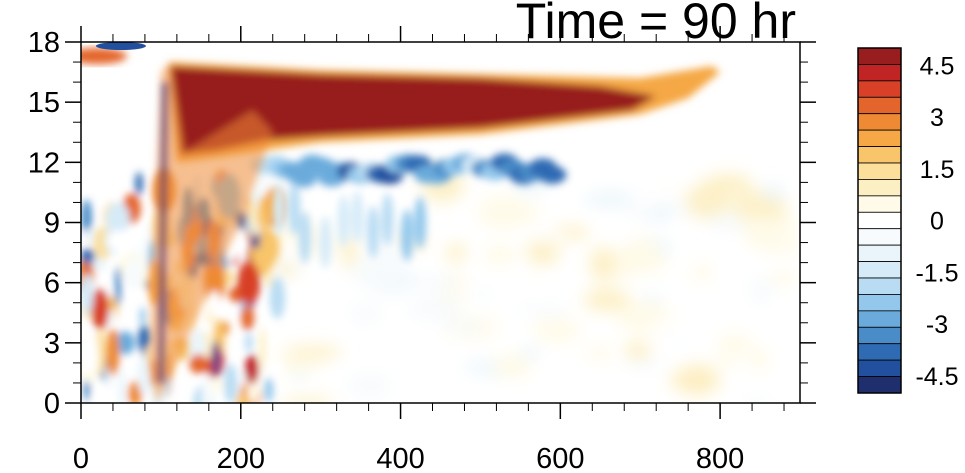  Describe the element at coordinates (52, 344) in the screenshot. I see `y-tick-label: 3` at that location.